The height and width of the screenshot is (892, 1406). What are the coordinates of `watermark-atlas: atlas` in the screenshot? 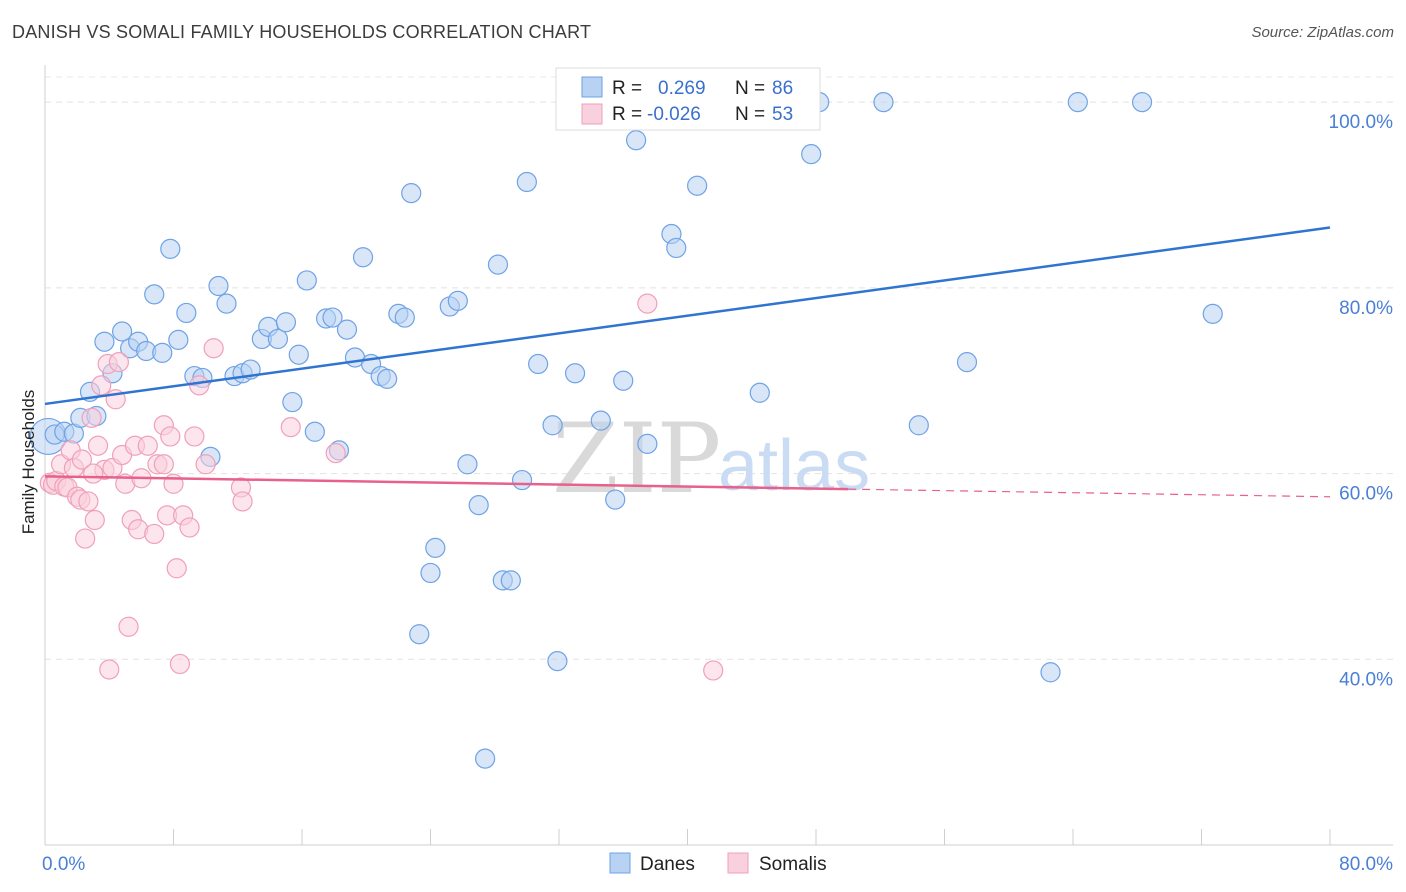 It's located at (794, 466).